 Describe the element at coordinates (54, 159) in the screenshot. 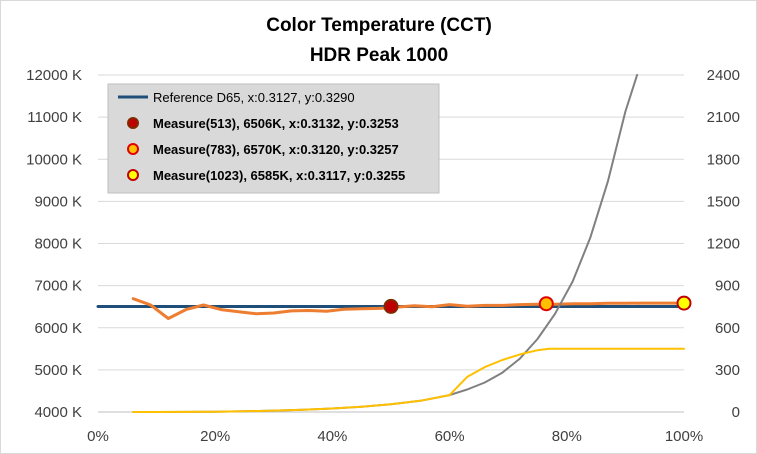

I see `y-tick-label: 10000 K` at that location.